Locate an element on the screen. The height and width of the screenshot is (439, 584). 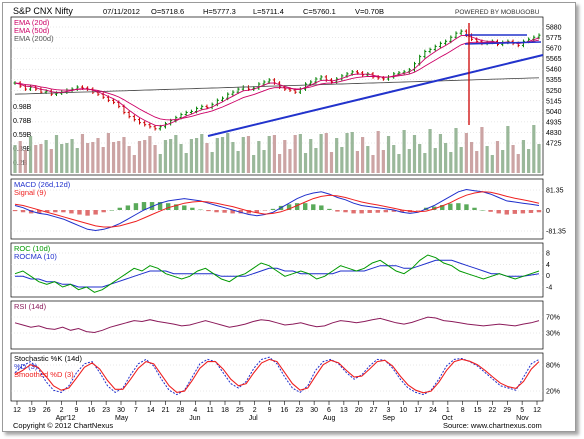
x-month-label: Aug is located at coordinates (329, 418).